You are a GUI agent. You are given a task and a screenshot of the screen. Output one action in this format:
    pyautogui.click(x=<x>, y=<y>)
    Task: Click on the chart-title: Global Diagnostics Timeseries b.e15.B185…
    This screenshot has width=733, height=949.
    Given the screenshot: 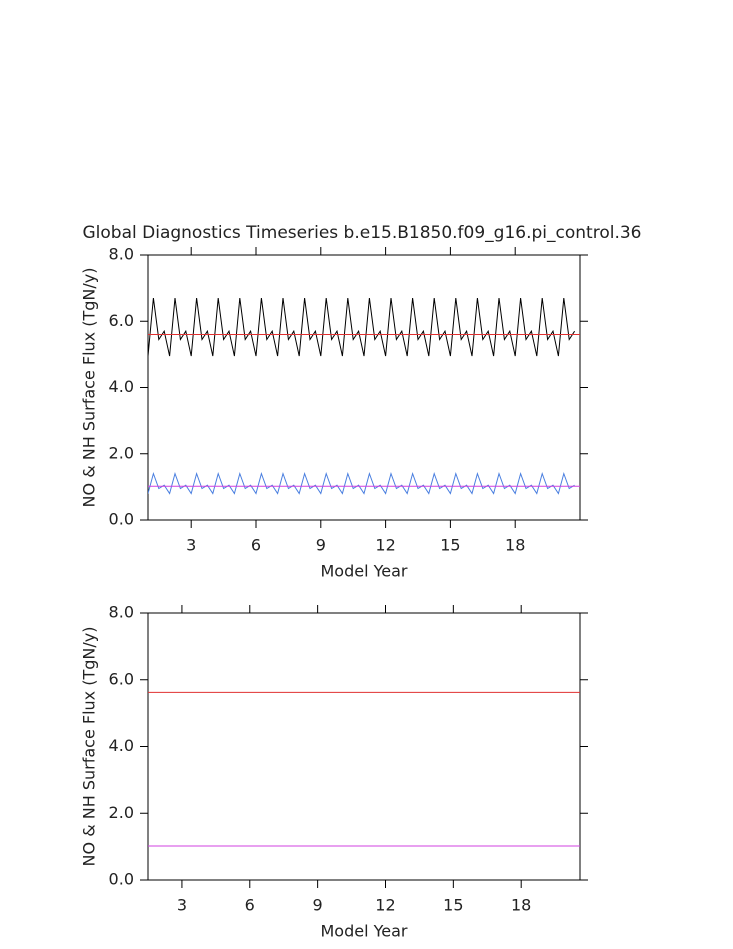 What is the action you would take?
    pyautogui.click(x=362, y=233)
    